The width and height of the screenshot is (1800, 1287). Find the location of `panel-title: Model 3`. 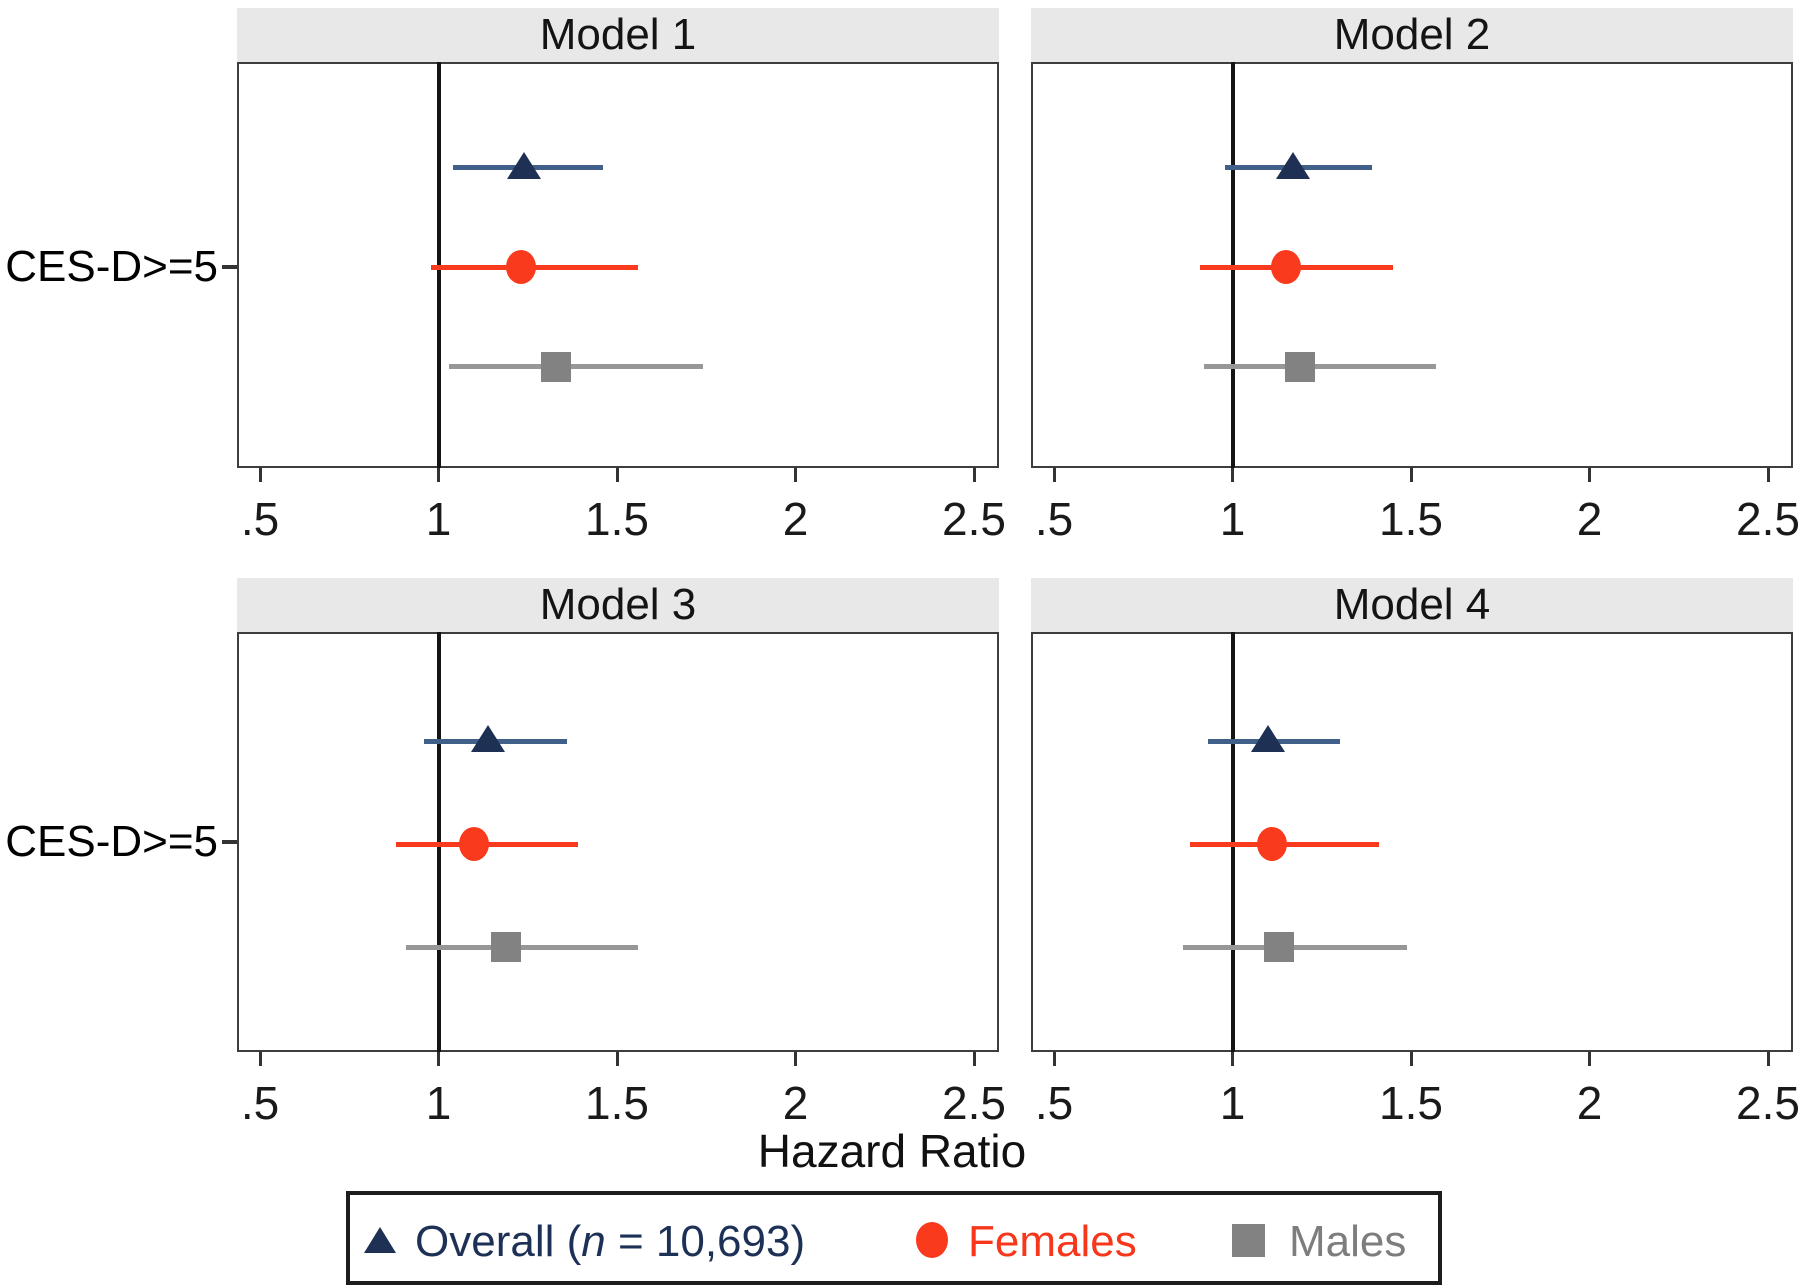

panel-title: Model 3 is located at coordinates (618, 604).